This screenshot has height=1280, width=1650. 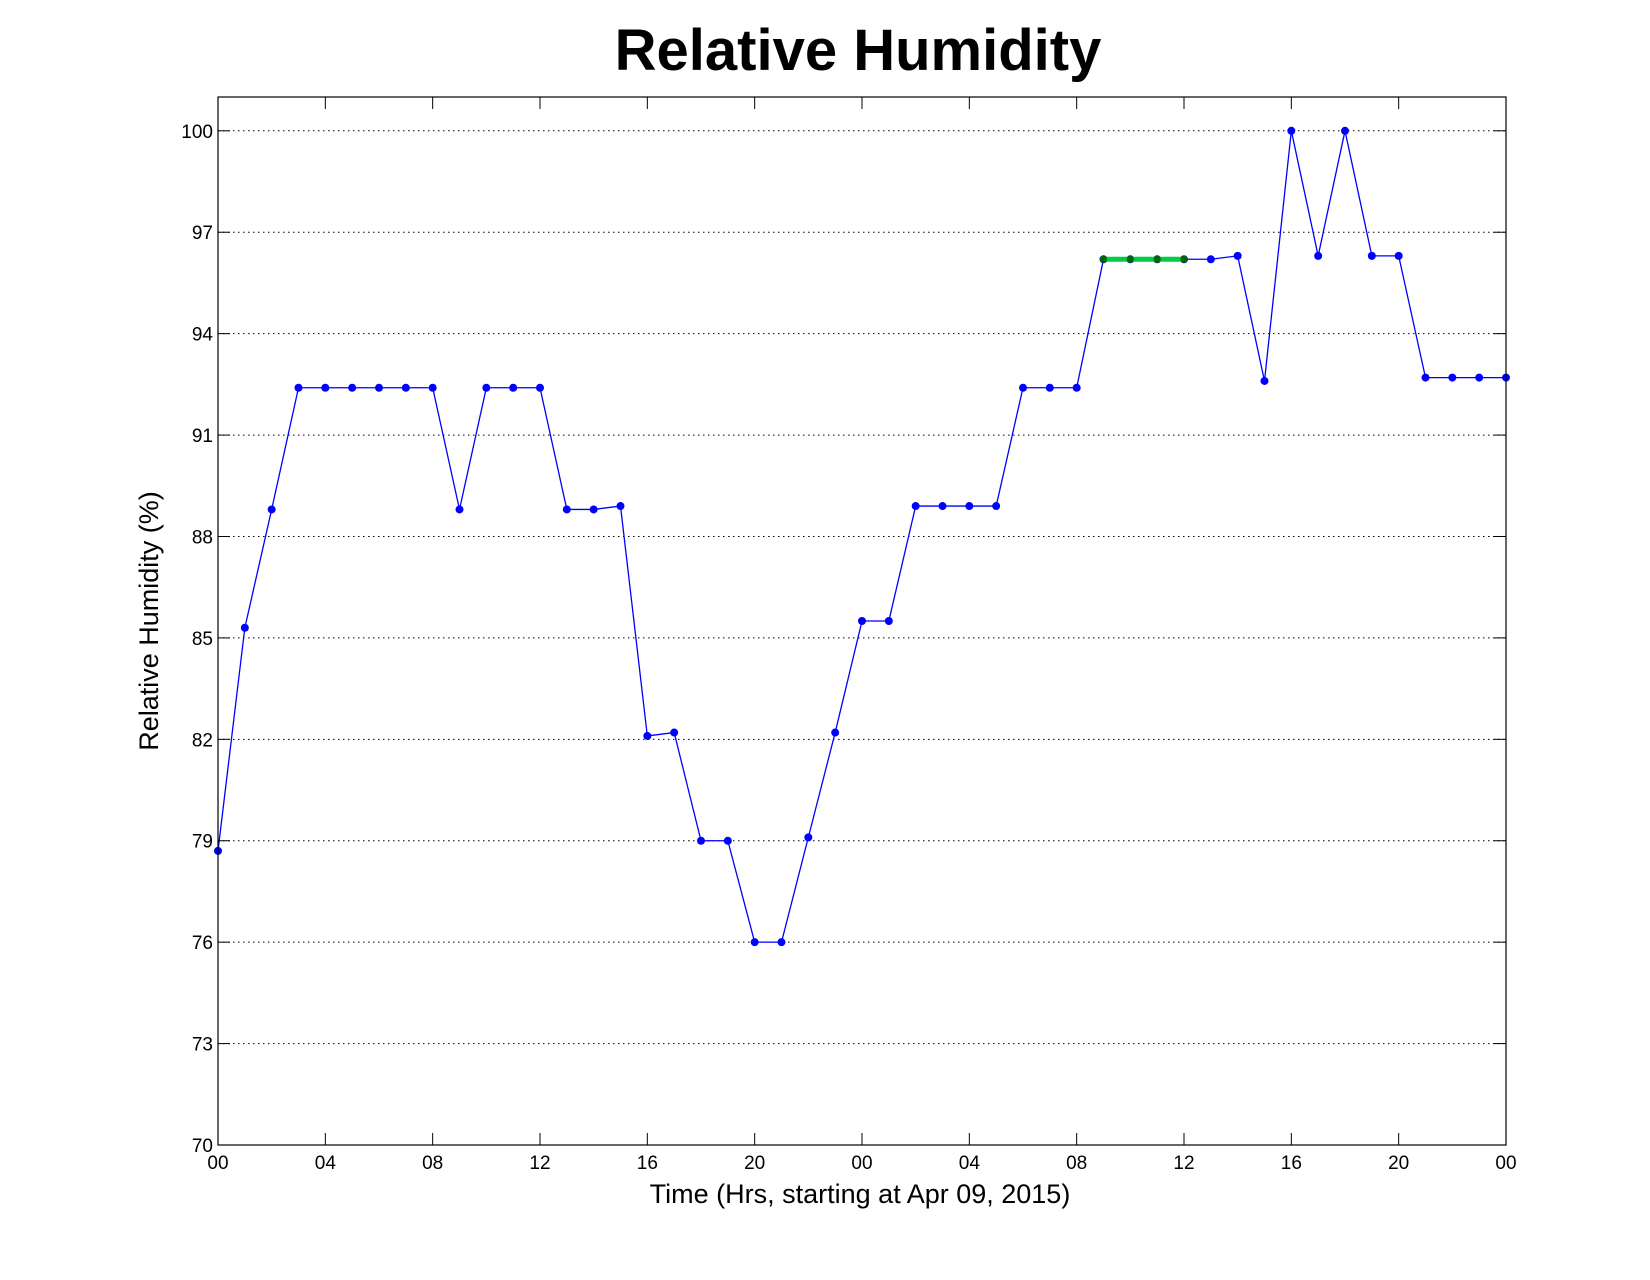 I want to click on y-tick-label: 76, so click(x=202, y=943).